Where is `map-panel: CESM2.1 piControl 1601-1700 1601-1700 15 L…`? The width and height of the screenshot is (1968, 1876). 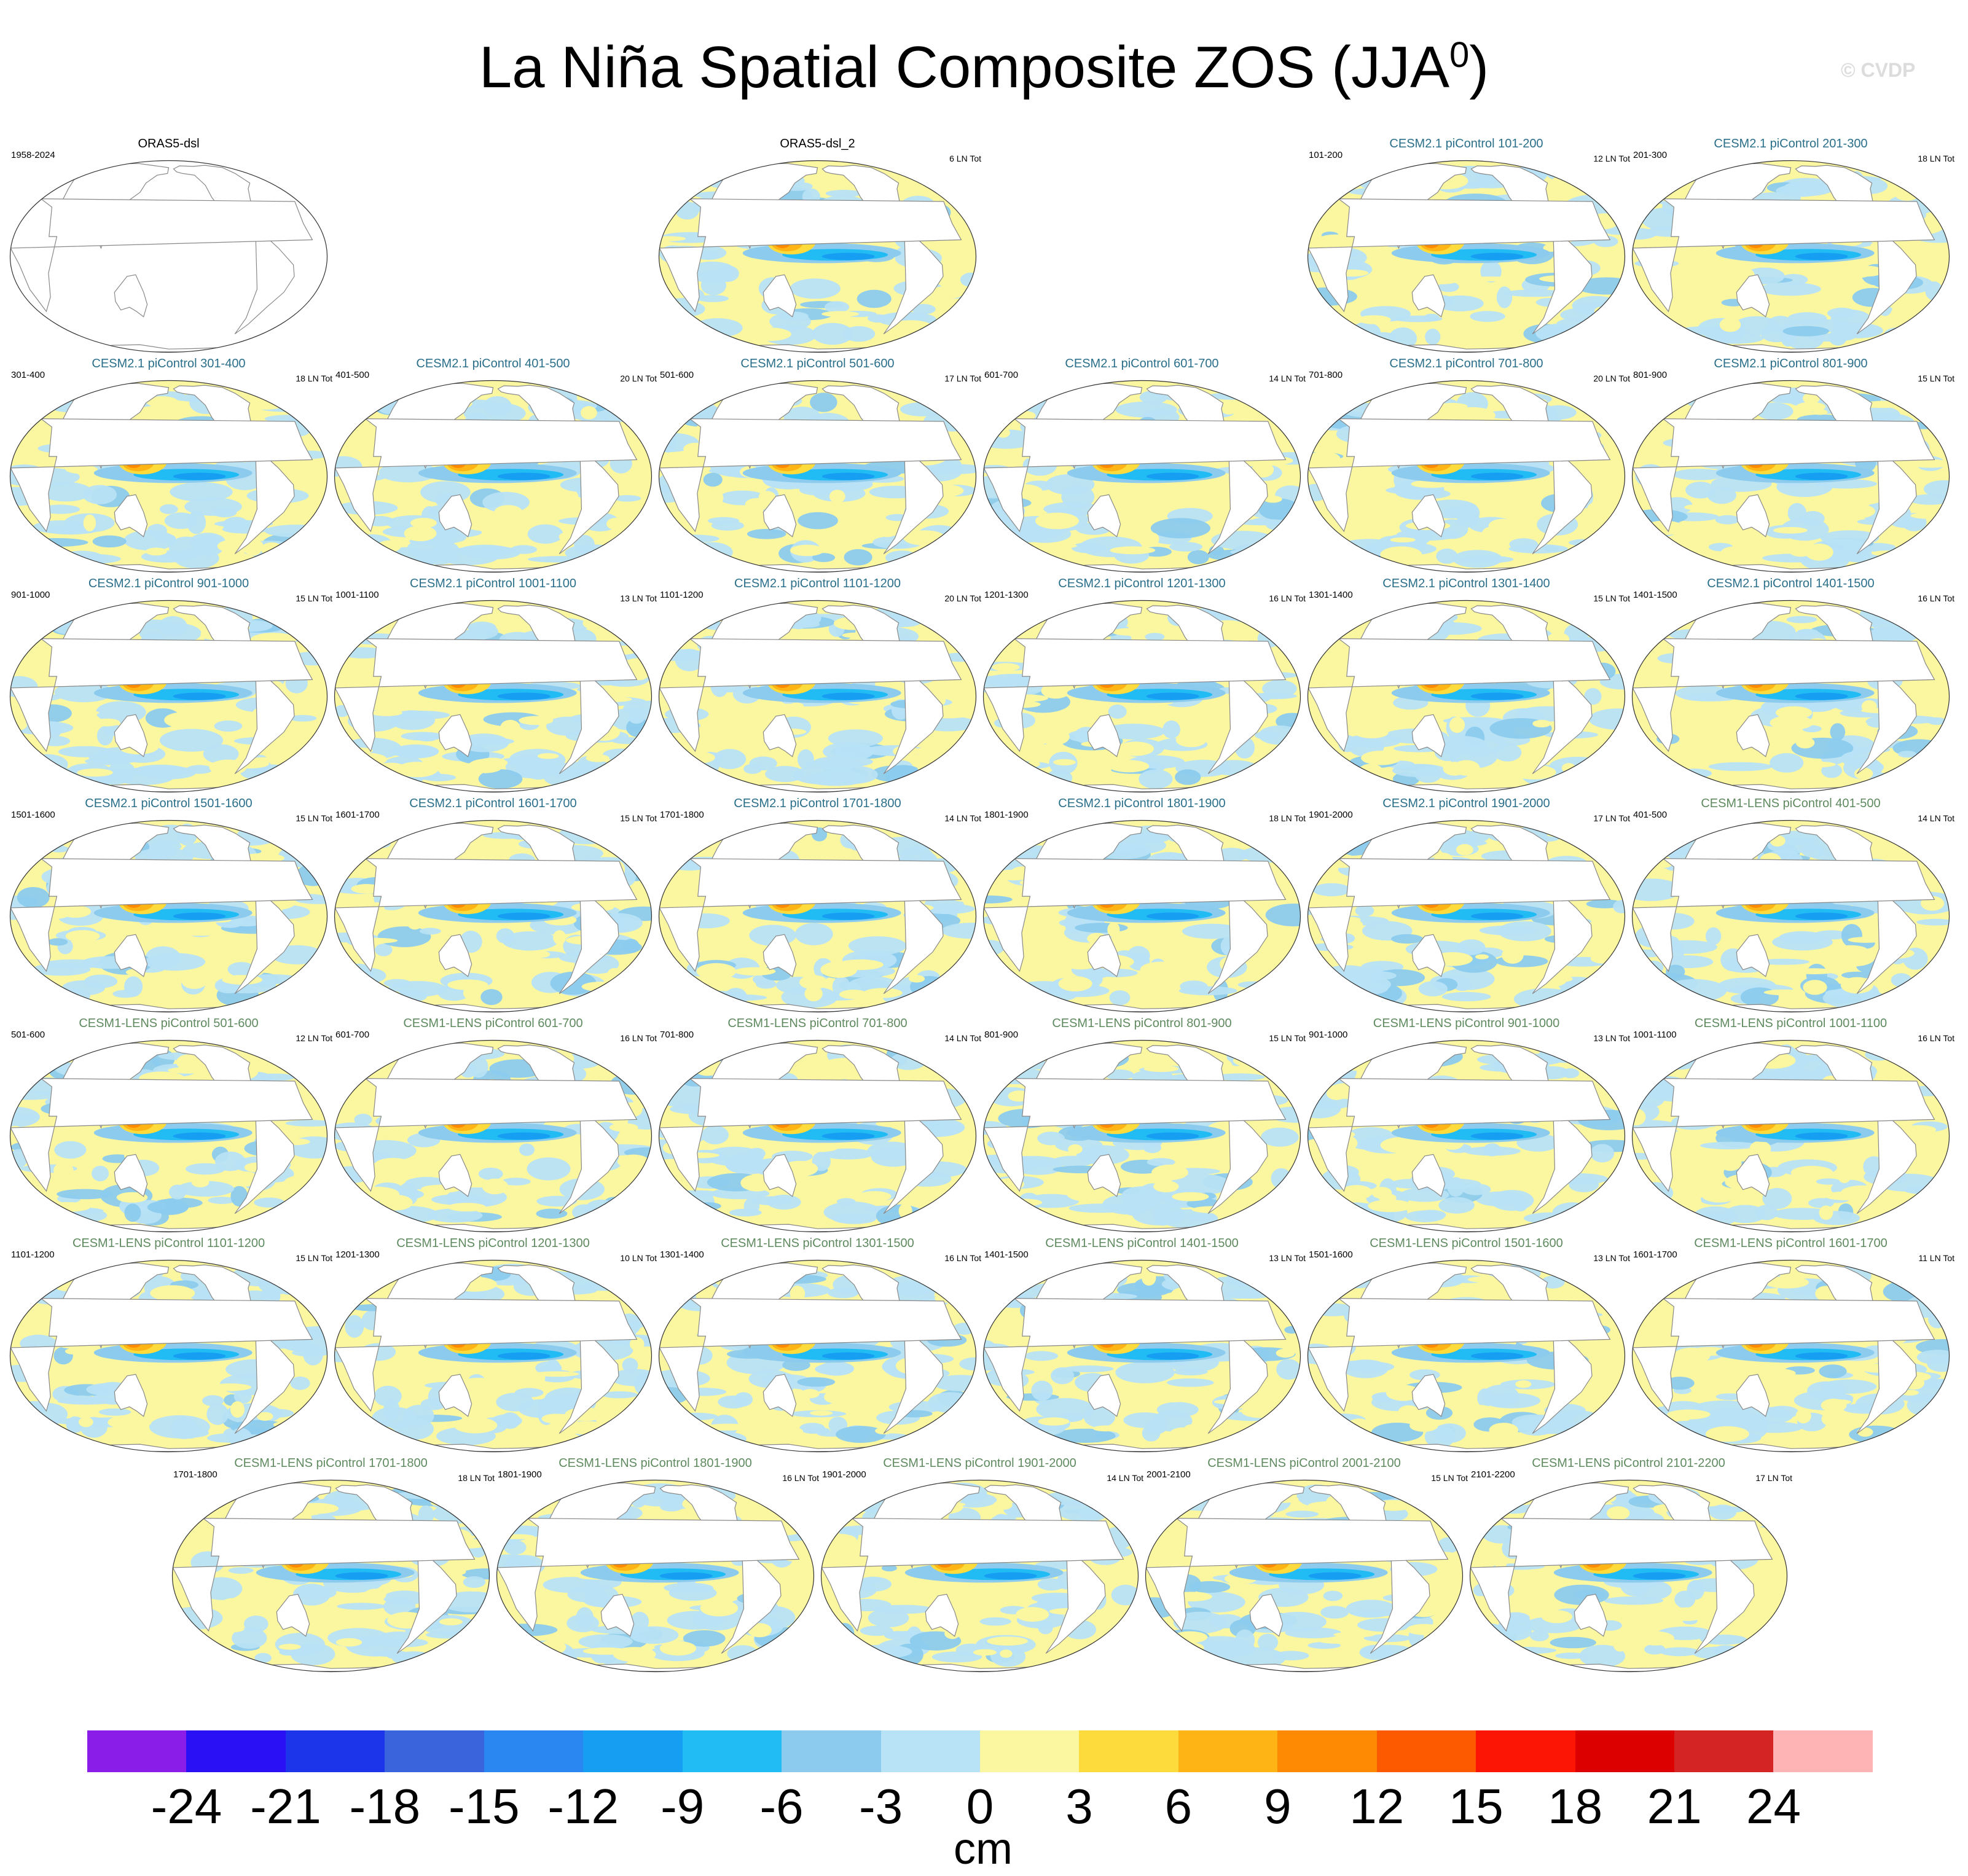 map-panel: CESM2.1 piControl 1601-1700 1601-1700 15 L… is located at coordinates (494, 905).